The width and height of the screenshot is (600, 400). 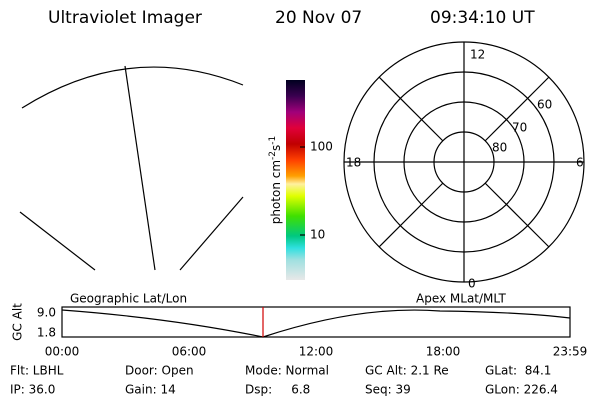 I want to click on x-tick-label: 12:00, so click(x=316, y=352).